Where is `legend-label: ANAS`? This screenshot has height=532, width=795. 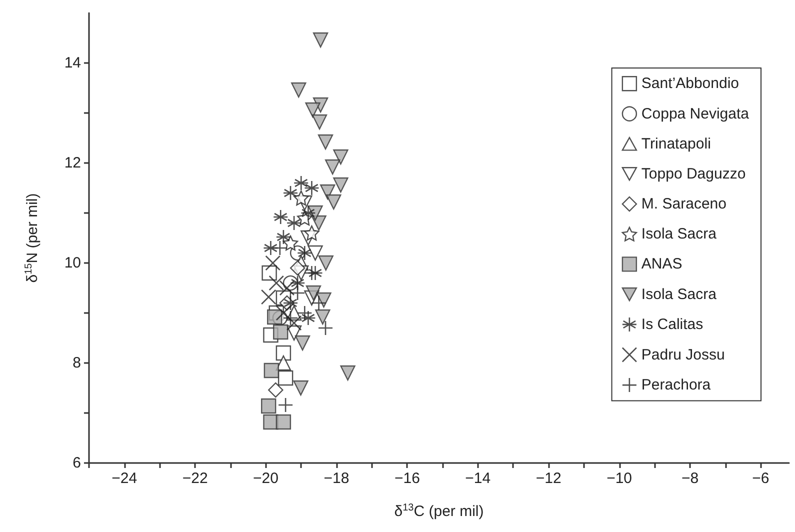
legend-label: ANAS is located at coordinates (661, 264).